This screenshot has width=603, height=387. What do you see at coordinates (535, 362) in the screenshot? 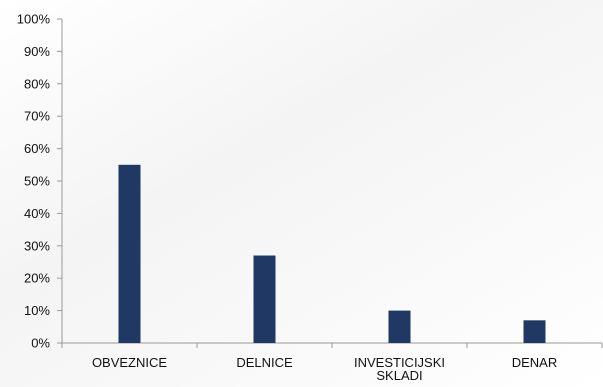
I see `x-tick-label: DENAR` at bounding box center [535, 362].